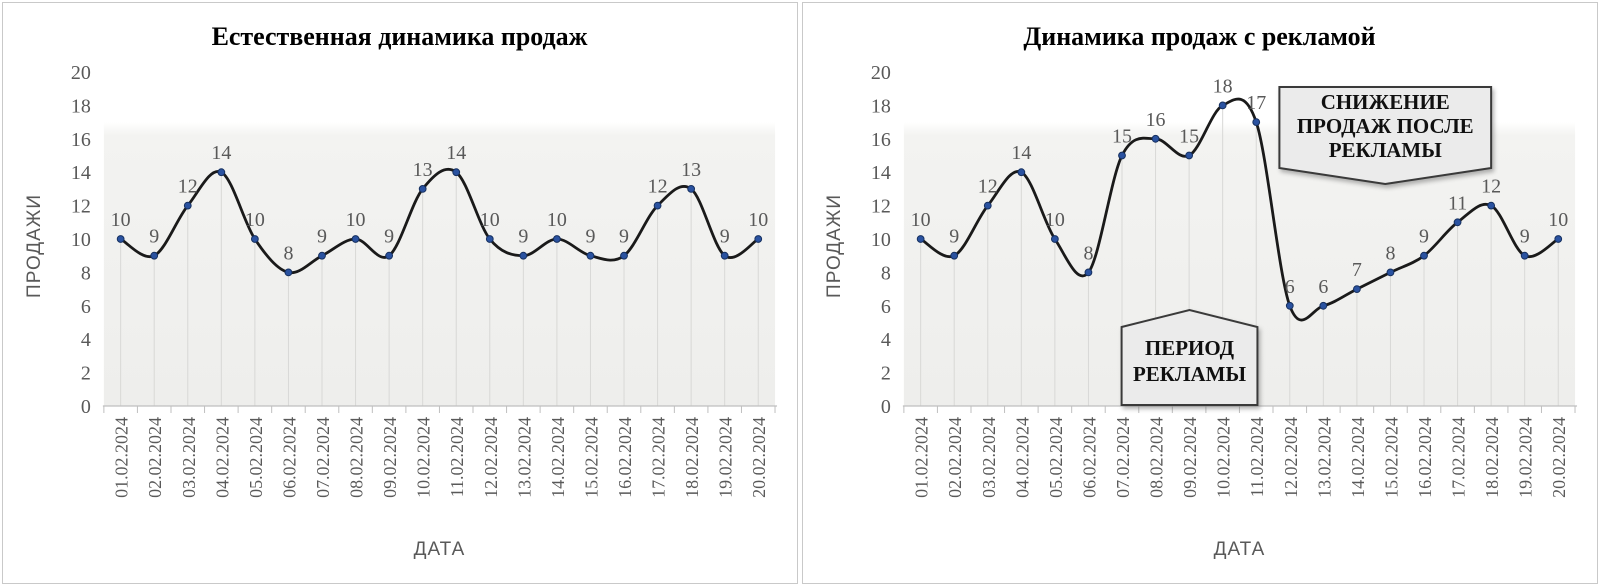 The height and width of the screenshot is (586, 1600). What do you see at coordinates (86, 340) in the screenshot?
I see `y-tick-label: 4` at bounding box center [86, 340].